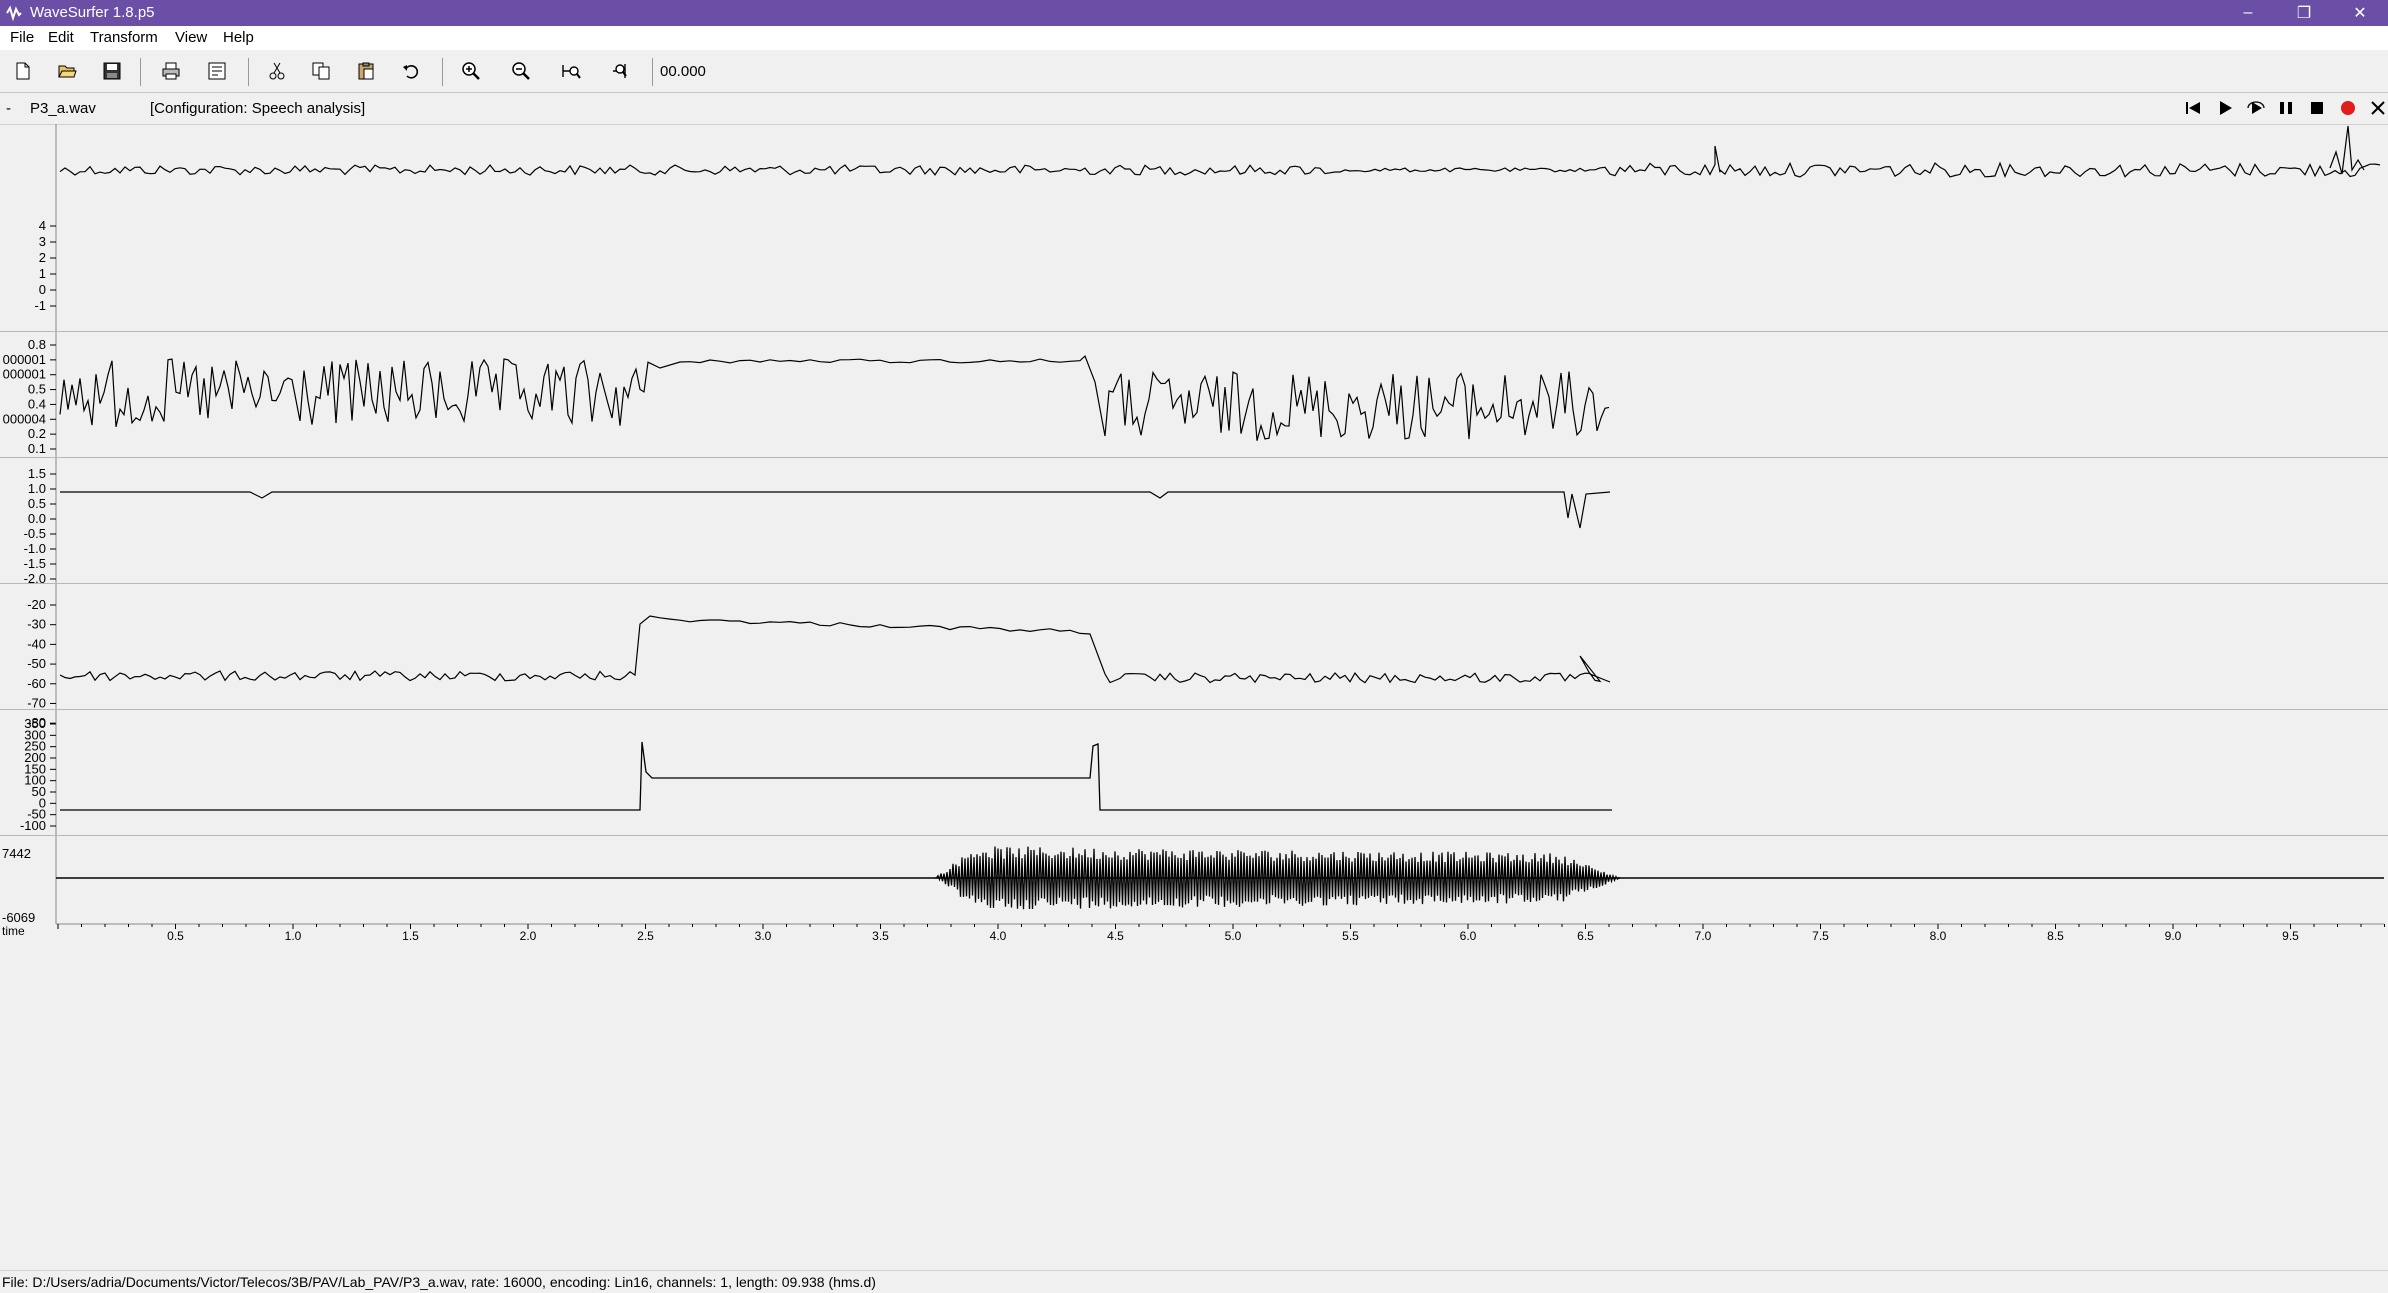 The height and width of the screenshot is (1293, 2388). What do you see at coordinates (171, 71) in the screenshot?
I see `print-icon` at bounding box center [171, 71].